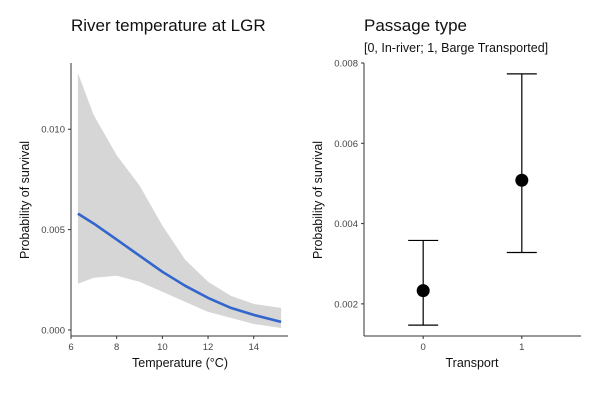 The image size is (600, 400). I want to click on left-x-axis-label: Temperature (°C), so click(180, 363).